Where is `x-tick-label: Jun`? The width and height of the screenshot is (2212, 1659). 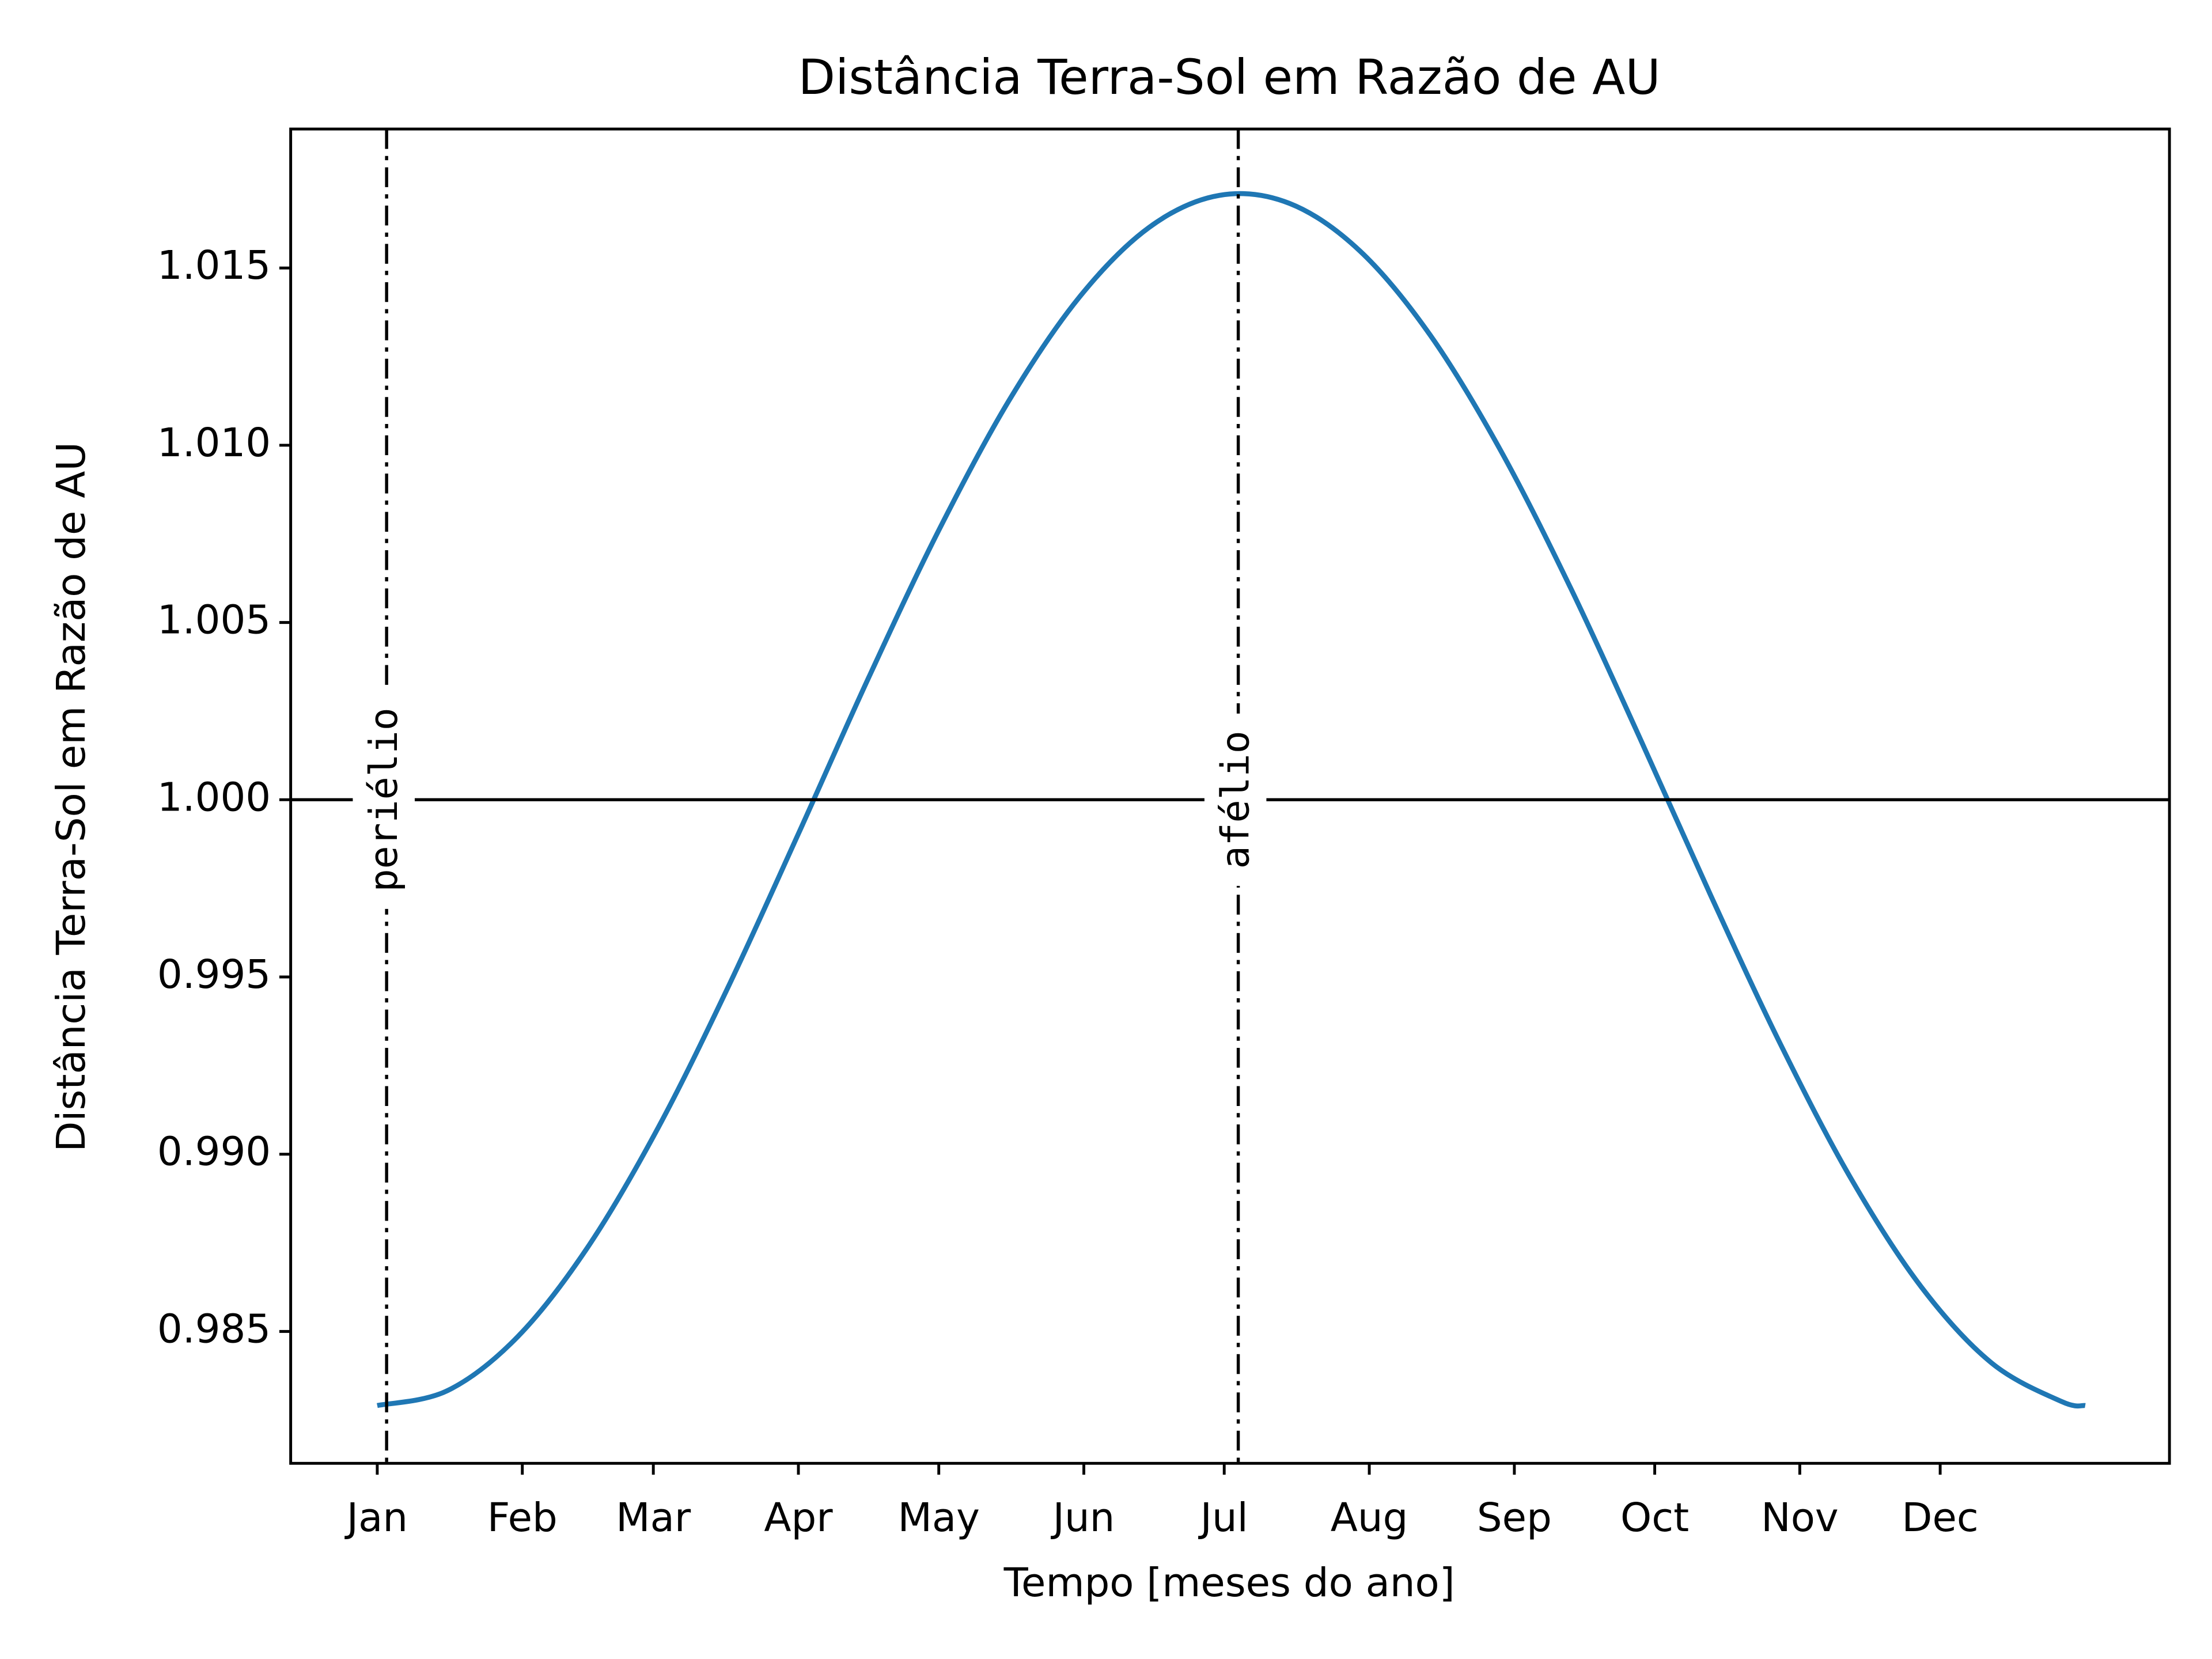 x-tick-label: Jun is located at coordinates (1083, 1518).